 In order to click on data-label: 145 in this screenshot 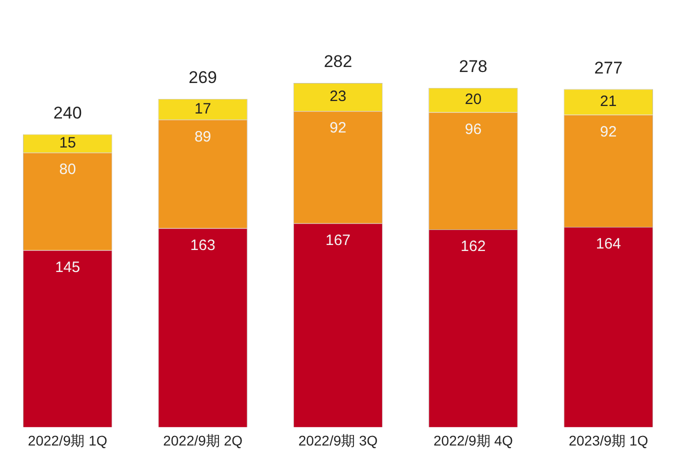, I will do `click(67, 267)`.